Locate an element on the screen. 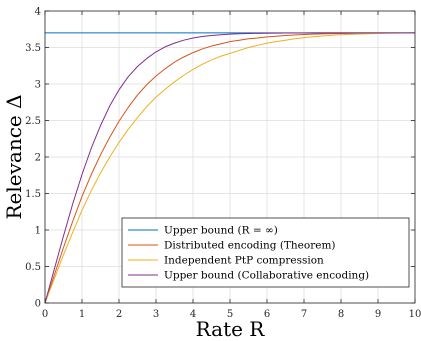 This screenshot has height=341, width=421. y-axis-label: Relevance Δ is located at coordinates (14, 156).